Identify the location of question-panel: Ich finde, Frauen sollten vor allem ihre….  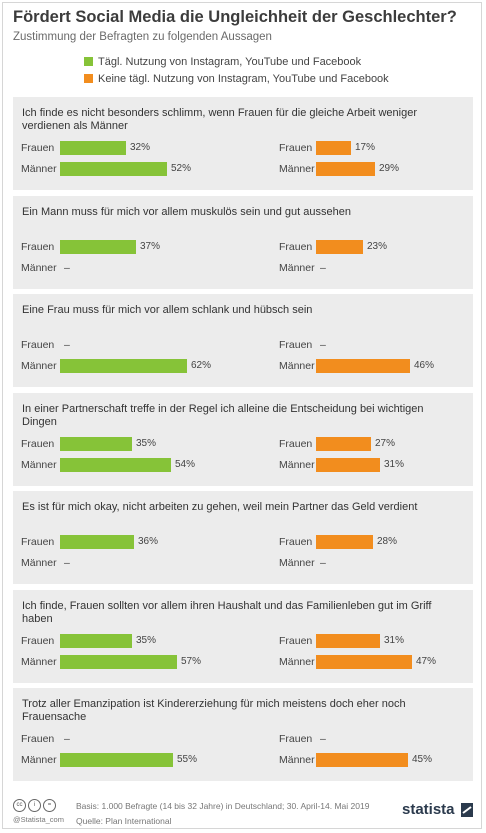
(243, 636).